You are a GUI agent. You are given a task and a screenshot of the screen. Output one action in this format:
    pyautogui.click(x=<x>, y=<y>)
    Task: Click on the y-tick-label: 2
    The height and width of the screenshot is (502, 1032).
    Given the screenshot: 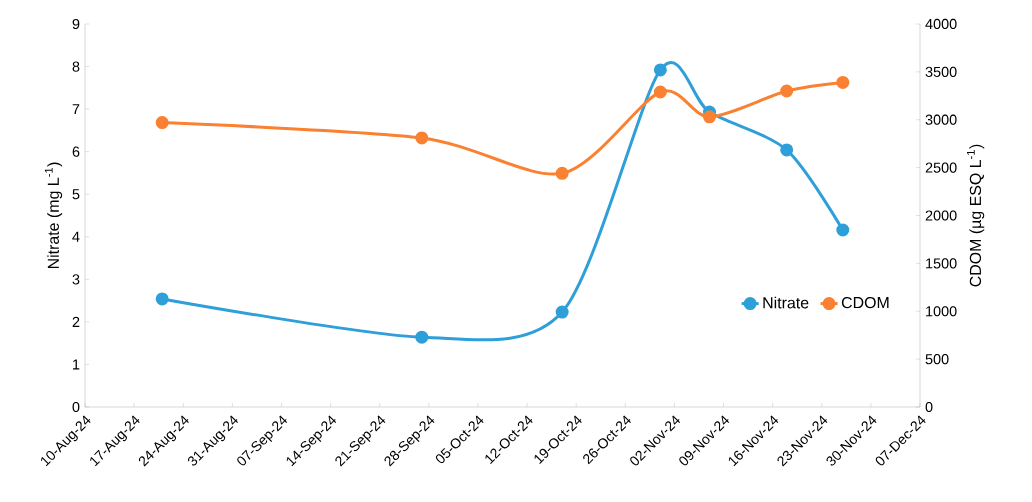 What is the action you would take?
    pyautogui.click(x=76, y=321)
    